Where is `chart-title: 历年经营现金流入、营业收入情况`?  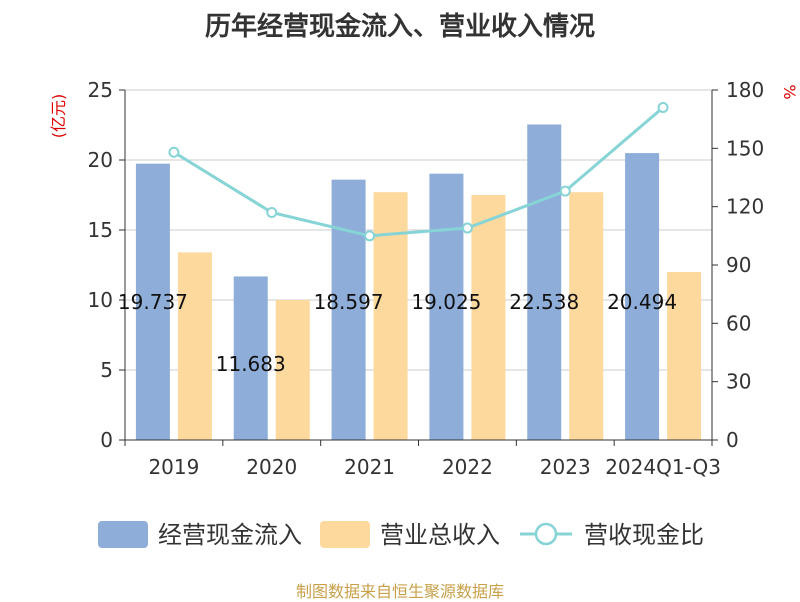 chart-title: 历年经营现金流入、营业收入情况 is located at coordinates (399, 27).